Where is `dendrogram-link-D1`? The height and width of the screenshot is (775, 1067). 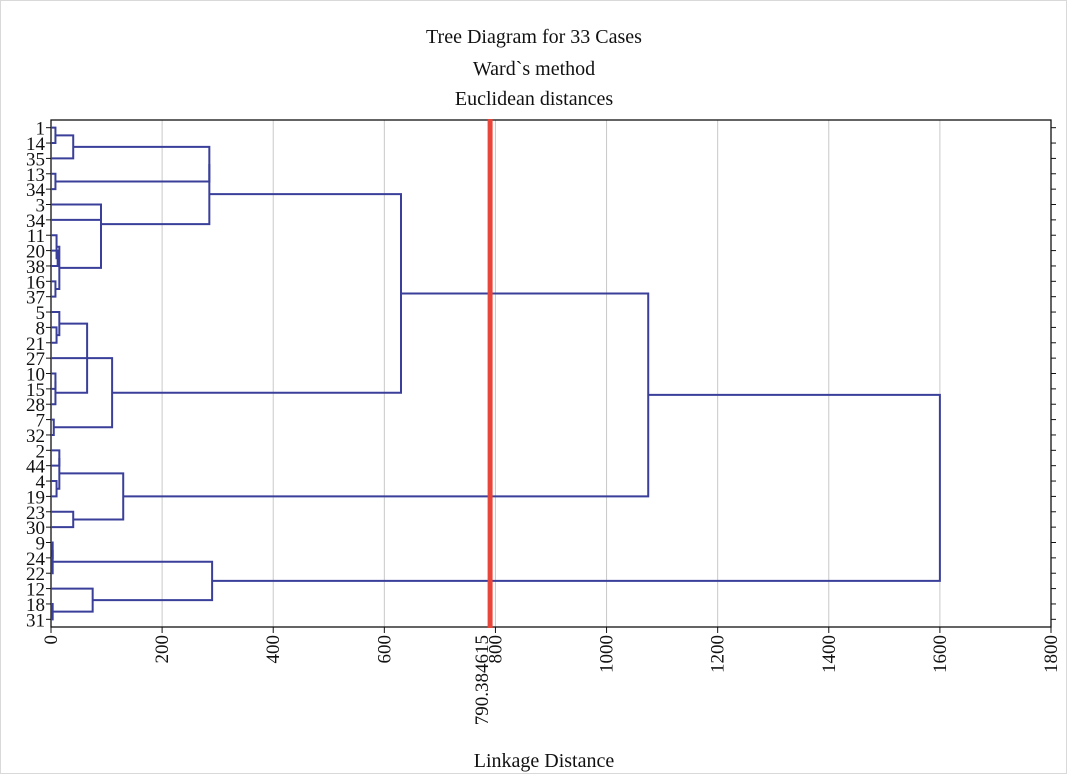 dendrogram-link-D1 is located at coordinates (54, 334).